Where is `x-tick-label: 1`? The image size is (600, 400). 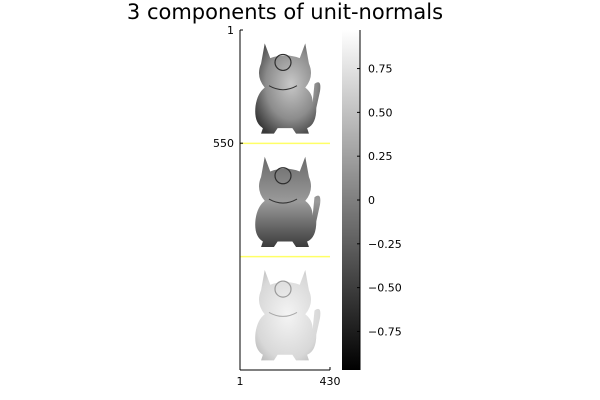
x-tick-label: 1 is located at coordinates (240, 381).